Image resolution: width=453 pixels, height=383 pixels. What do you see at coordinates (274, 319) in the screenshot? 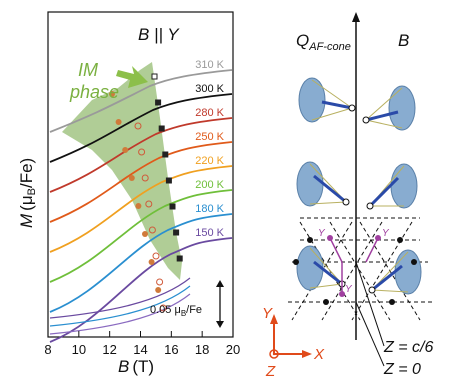
I see `y-axis-arrow-icon` at bounding box center [274, 319].